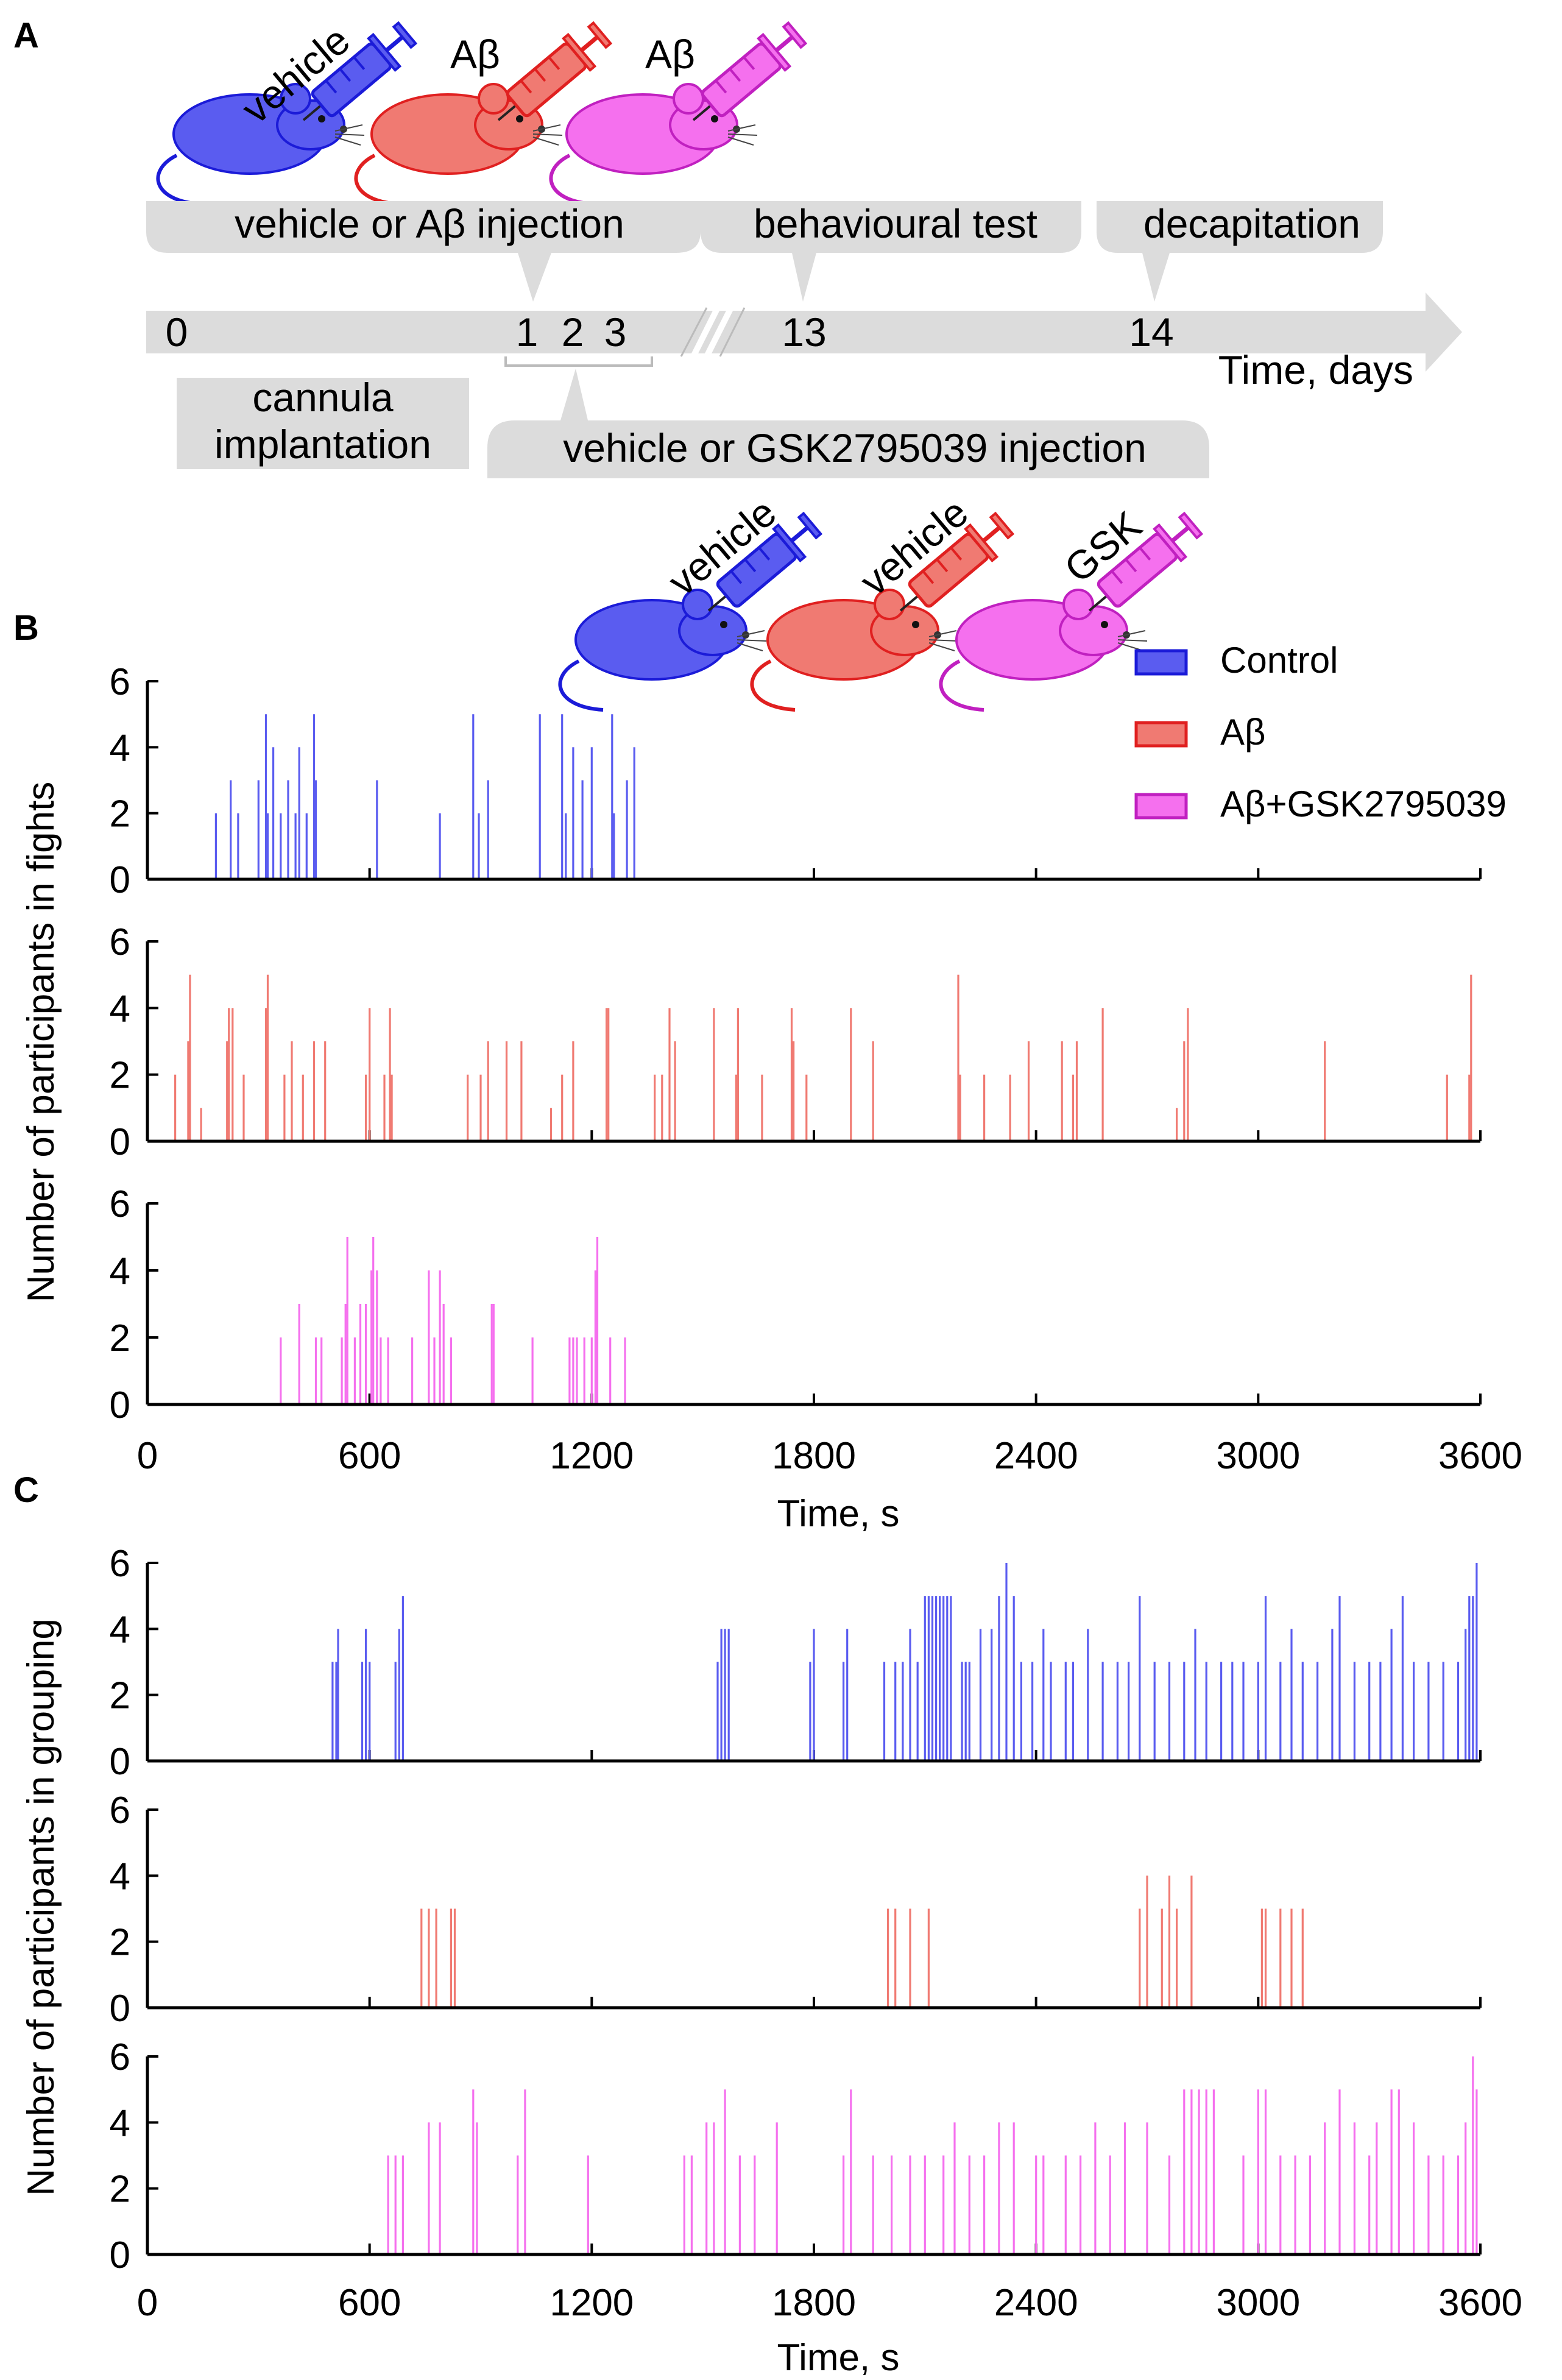 The width and height of the screenshot is (1562, 2380). What do you see at coordinates (1240, 251) in the screenshot?
I see `decapitation-bubble` at bounding box center [1240, 251].